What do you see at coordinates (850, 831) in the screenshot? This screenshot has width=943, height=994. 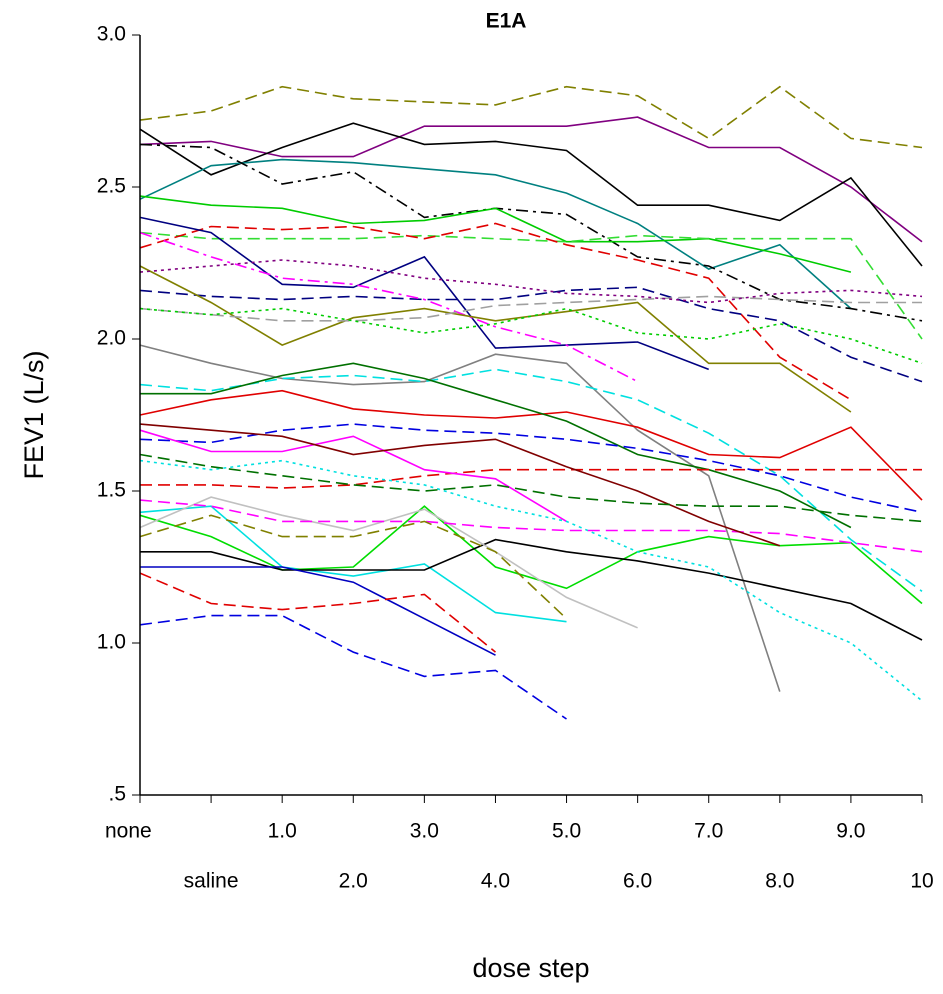 I see `x-tick-label: 9.0` at bounding box center [850, 831].